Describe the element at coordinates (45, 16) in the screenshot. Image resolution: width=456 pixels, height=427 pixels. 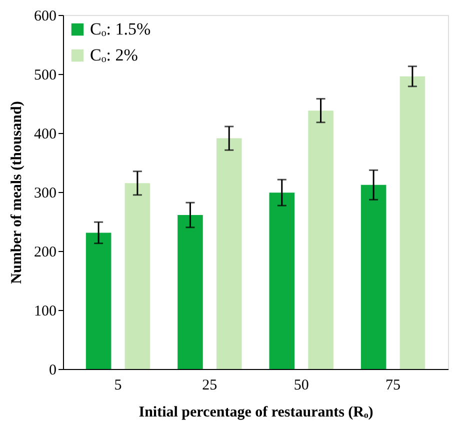
I see `y-tick-label: 600` at that location.